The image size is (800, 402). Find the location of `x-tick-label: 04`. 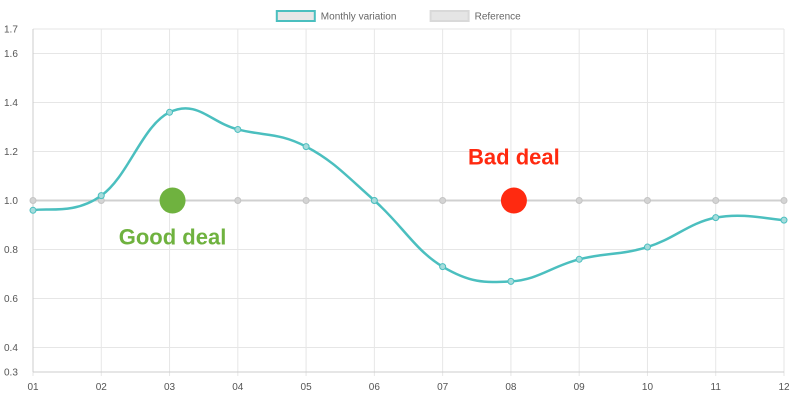

x-tick-label: 04 is located at coordinates (238, 387).